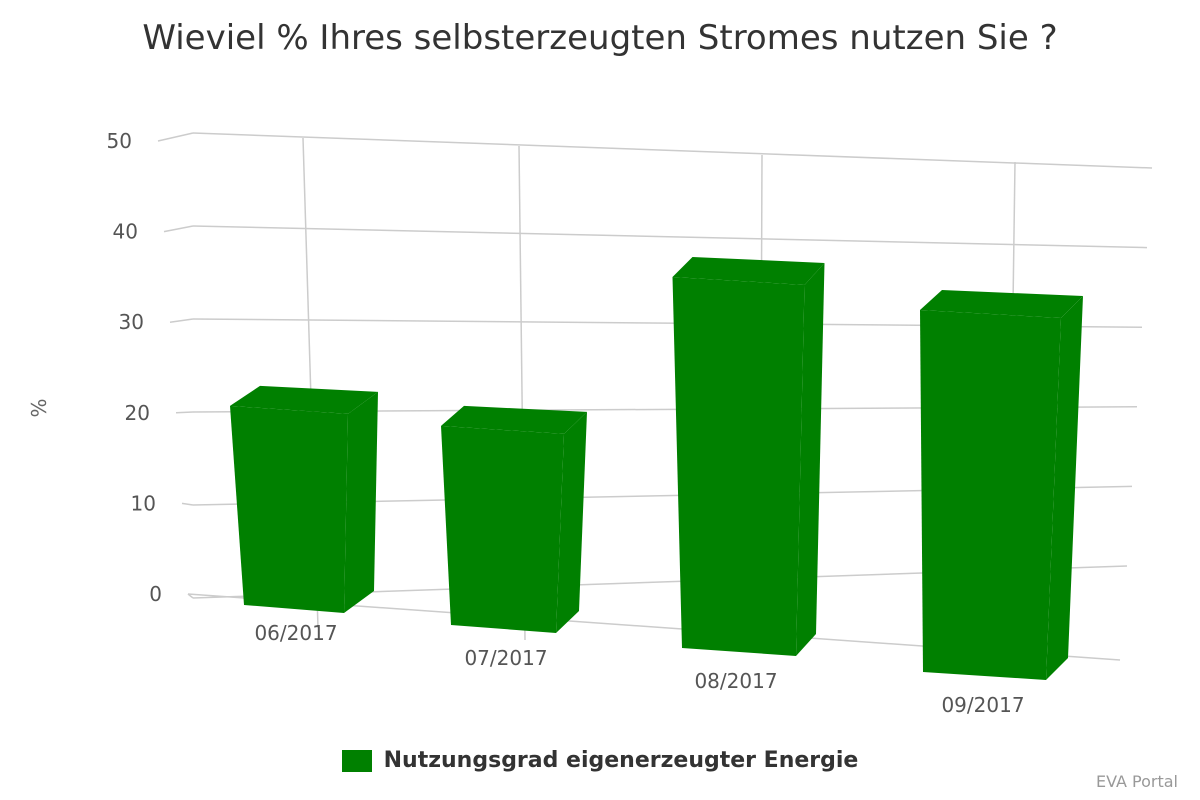  What do you see at coordinates (137, 413) in the screenshot?
I see `y-tick-label: 20` at bounding box center [137, 413].